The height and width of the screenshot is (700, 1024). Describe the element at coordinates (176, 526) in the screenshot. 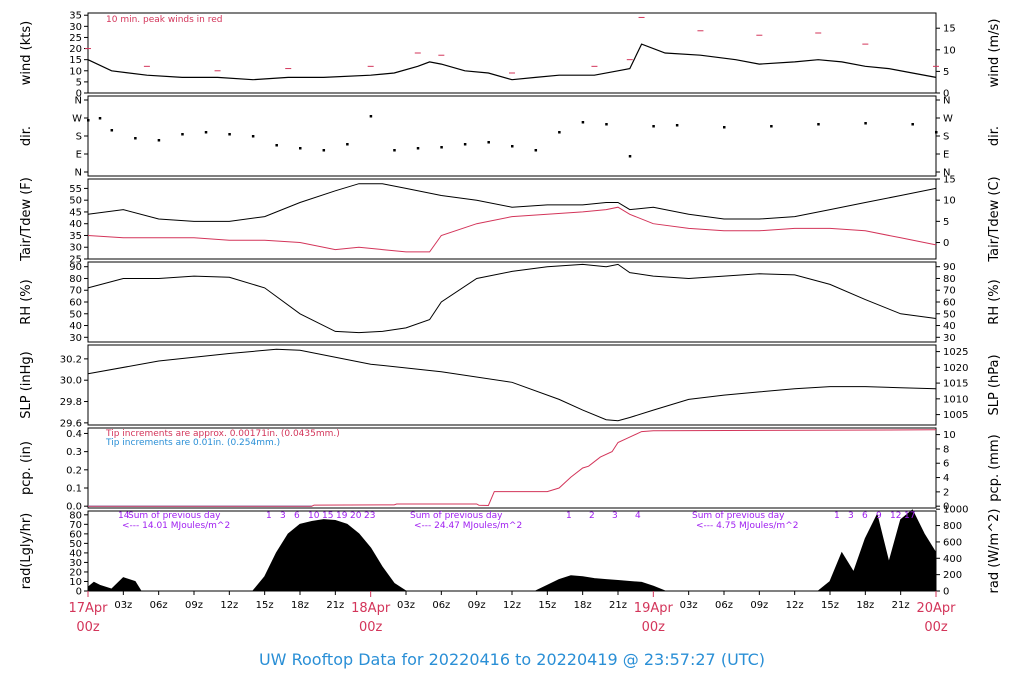

I see `rad-sum-value: <--- 14.01 MJoules/m^2` at that location.